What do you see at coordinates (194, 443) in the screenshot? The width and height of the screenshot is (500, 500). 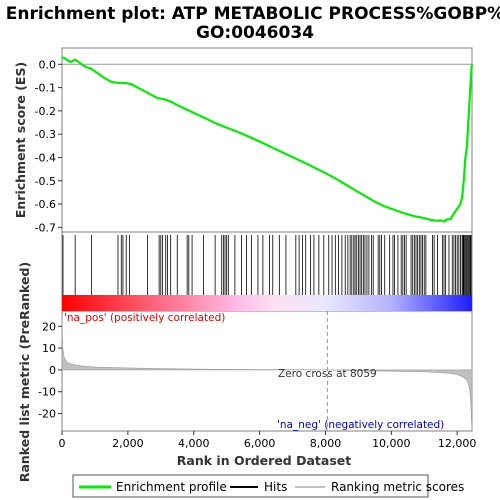 I see `x-tick-label: 4,000` at bounding box center [194, 443].